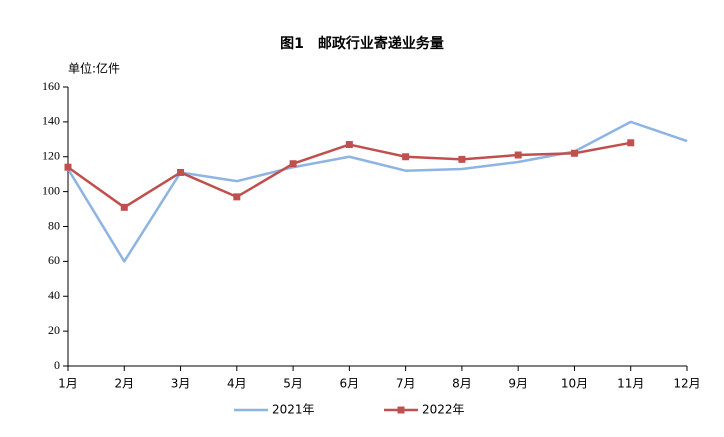 The image size is (724, 437). What do you see at coordinates (401, 410) in the screenshot?
I see `legend-marker` at bounding box center [401, 410].